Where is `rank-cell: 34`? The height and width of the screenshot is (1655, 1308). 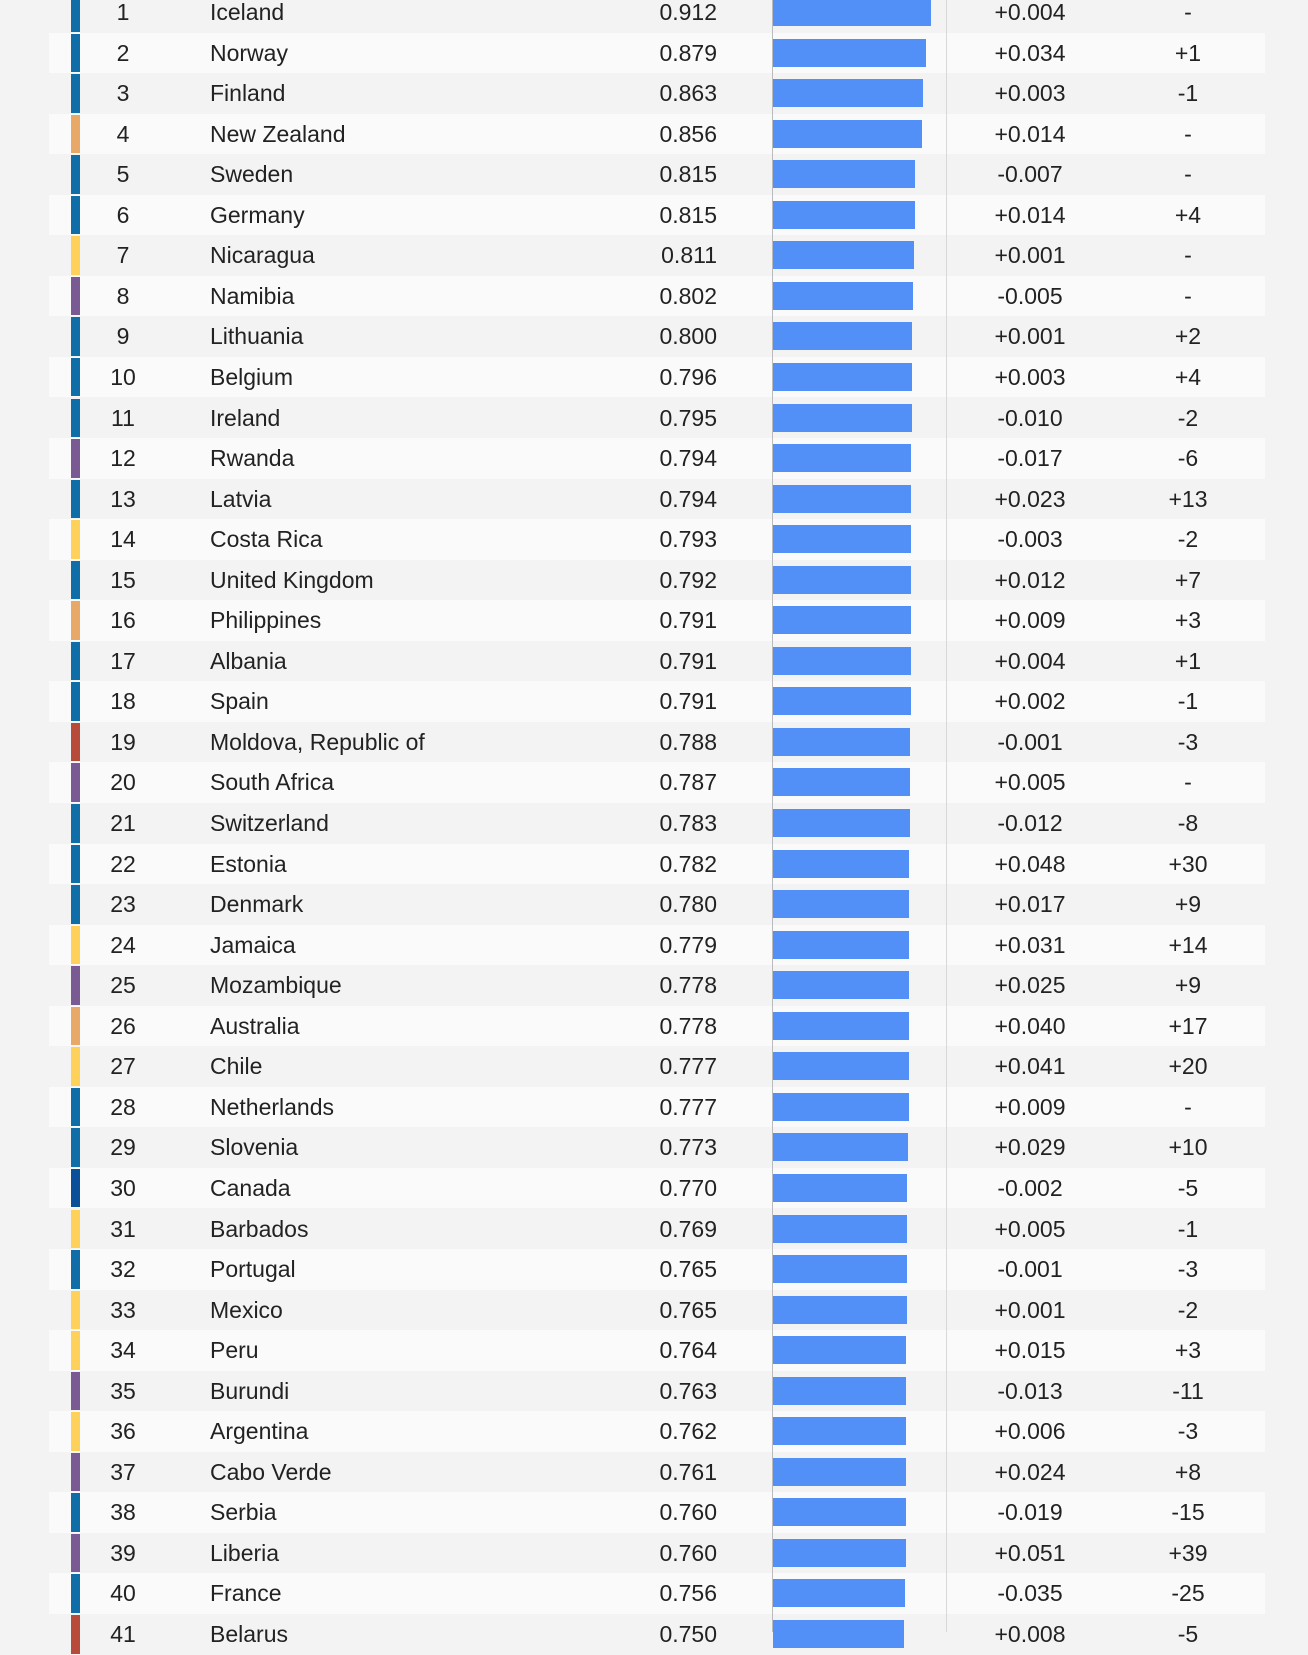
rank-cell: 34 is located at coordinates (123, 1350).